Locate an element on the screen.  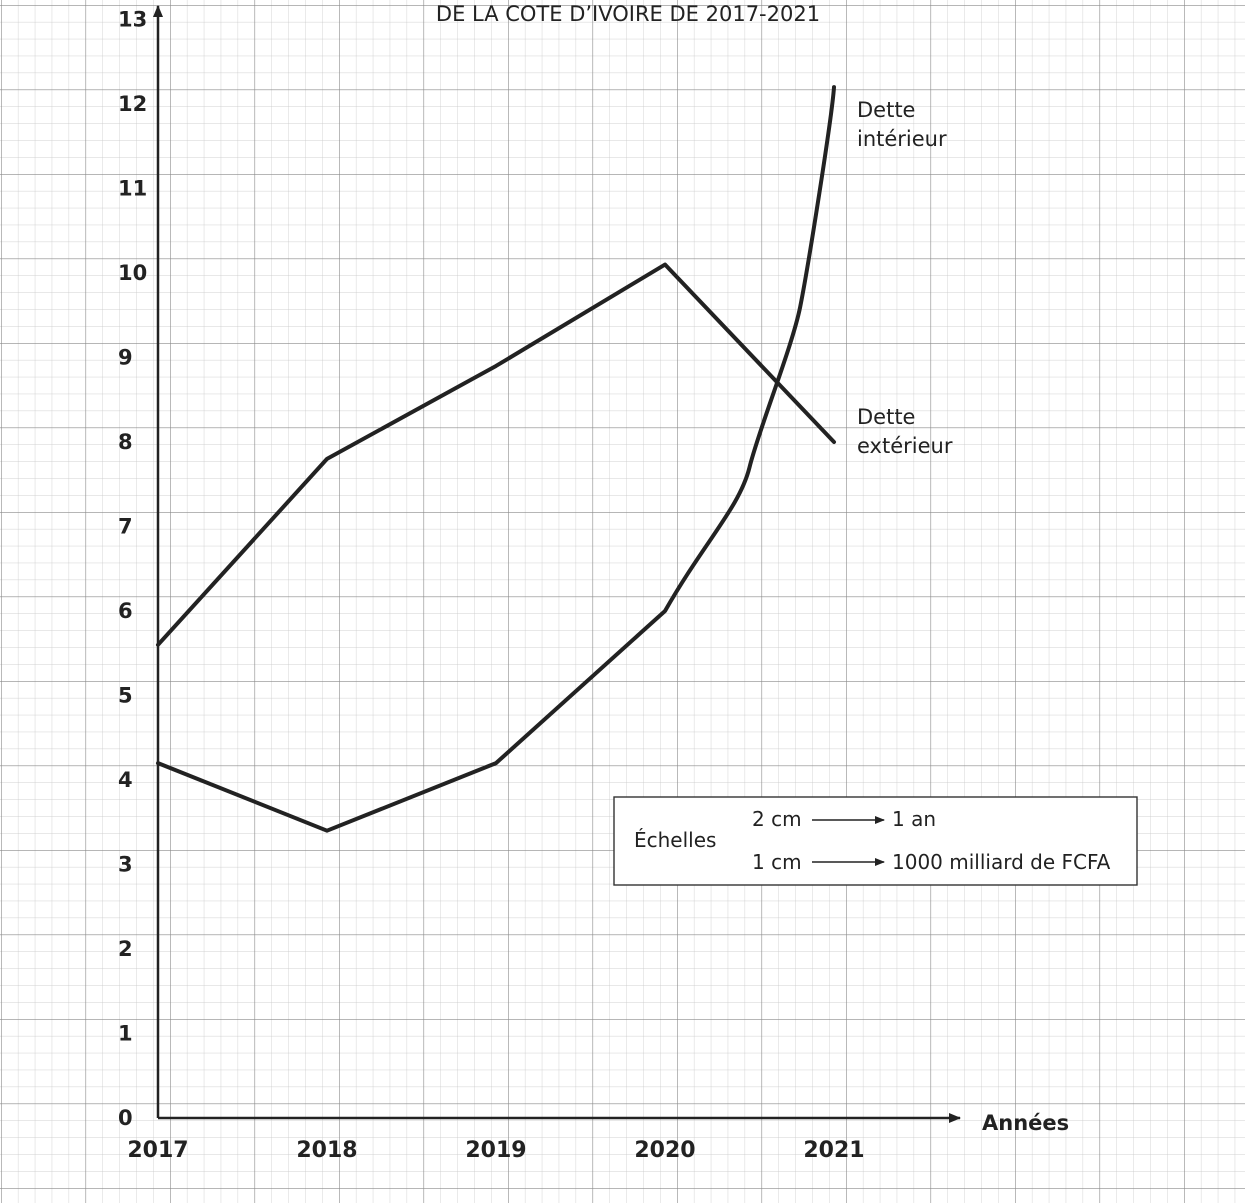
scale-row-2-left: 1 cm is located at coordinates (777, 862).